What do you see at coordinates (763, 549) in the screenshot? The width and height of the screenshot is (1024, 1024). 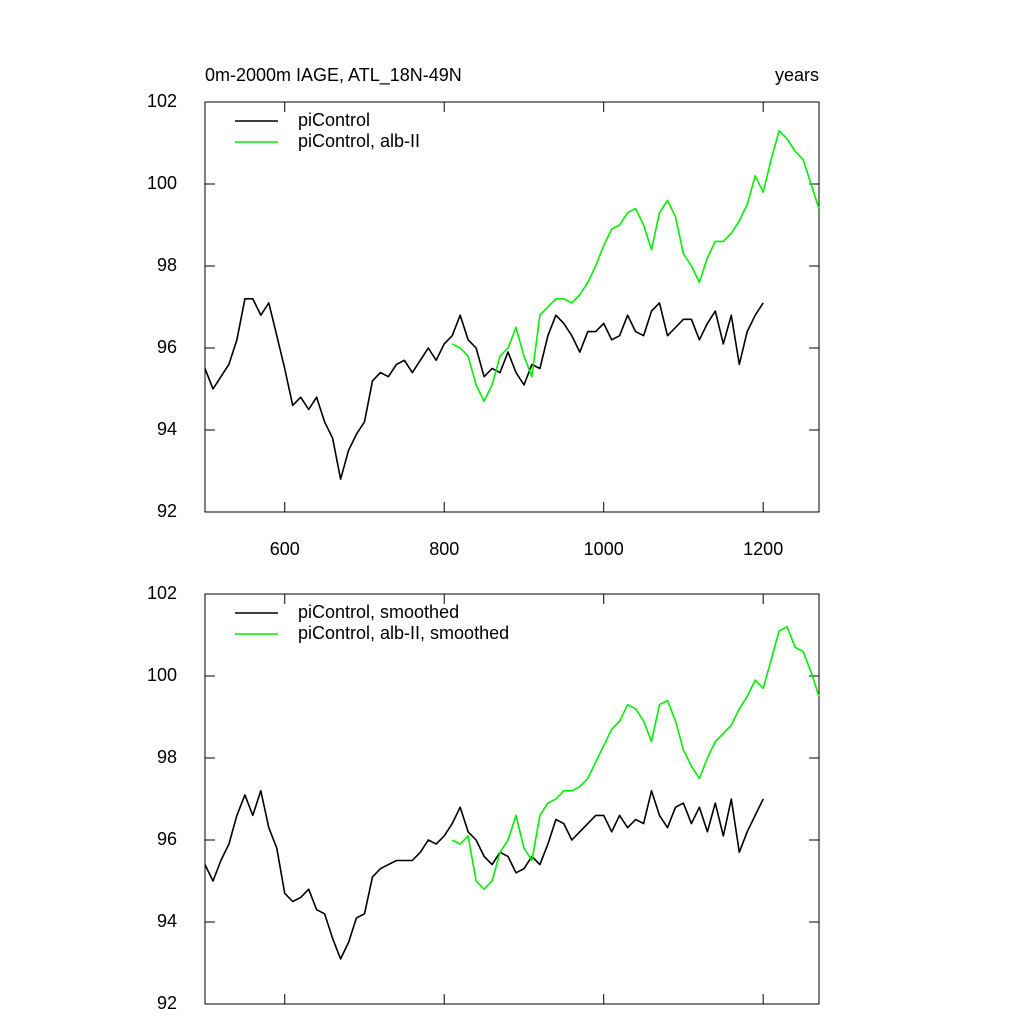 I see `x-tick-label: 1200` at bounding box center [763, 549].